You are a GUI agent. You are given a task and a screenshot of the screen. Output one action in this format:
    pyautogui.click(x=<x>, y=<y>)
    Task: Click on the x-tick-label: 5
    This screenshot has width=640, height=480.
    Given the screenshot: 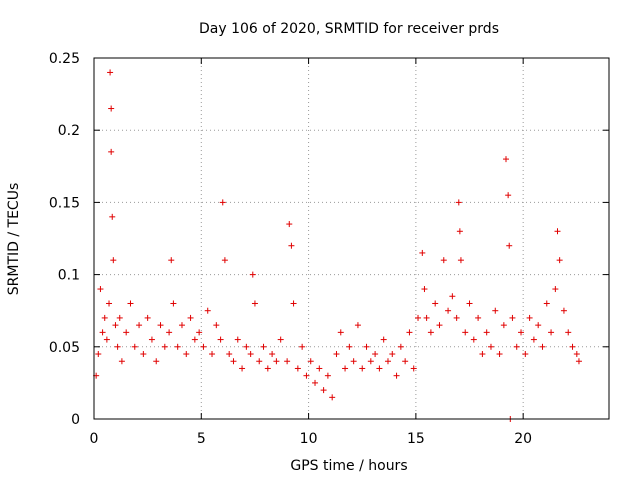 What is the action you would take?
    pyautogui.click(x=201, y=439)
    